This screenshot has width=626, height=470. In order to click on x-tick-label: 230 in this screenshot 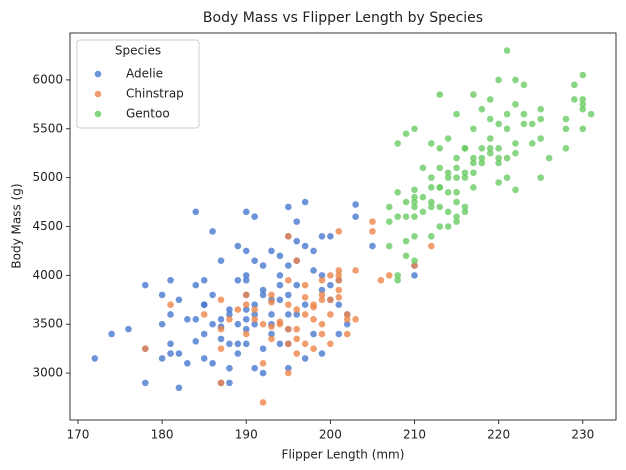, I will do `click(582, 435)`.